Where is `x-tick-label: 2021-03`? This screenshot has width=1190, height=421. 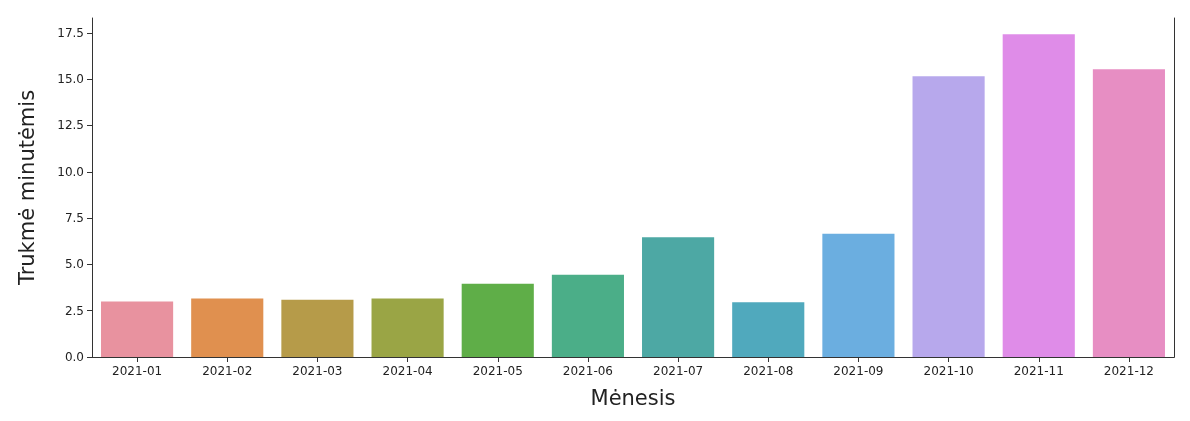 x-tick-label: 2021-03 is located at coordinates (317, 371).